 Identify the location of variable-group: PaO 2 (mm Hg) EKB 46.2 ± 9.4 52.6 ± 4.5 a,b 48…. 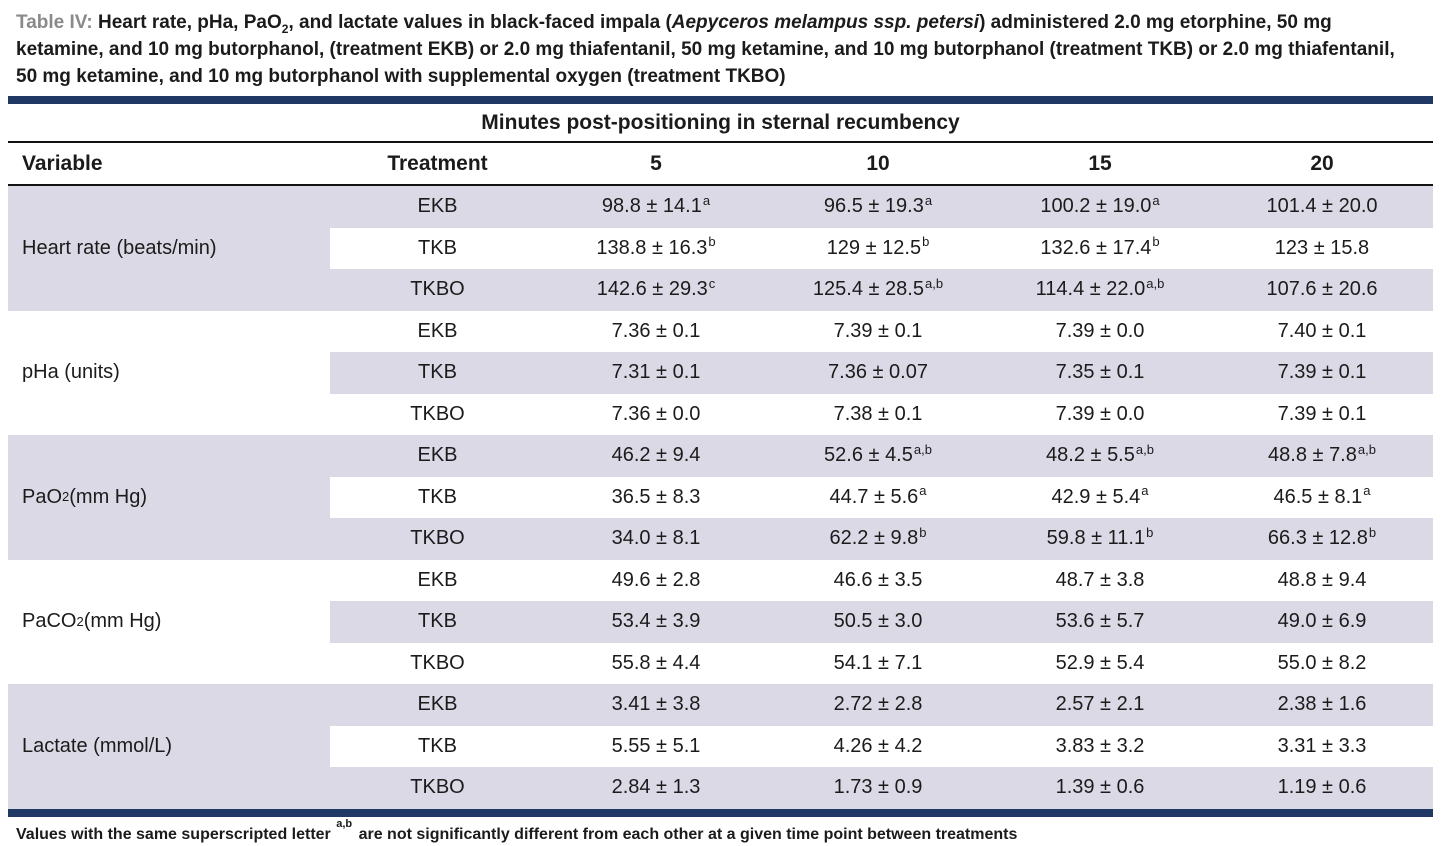
(720, 497).